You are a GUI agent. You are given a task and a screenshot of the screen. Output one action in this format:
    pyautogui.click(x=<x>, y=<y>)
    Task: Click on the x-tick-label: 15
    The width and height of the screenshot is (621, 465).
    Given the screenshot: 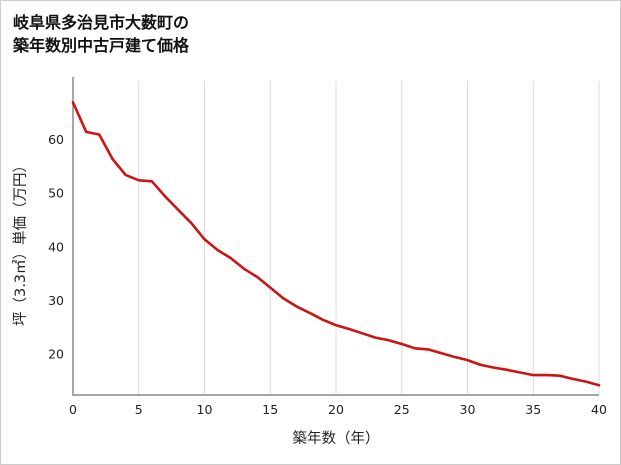 What is the action you would take?
    pyautogui.click(x=270, y=409)
    